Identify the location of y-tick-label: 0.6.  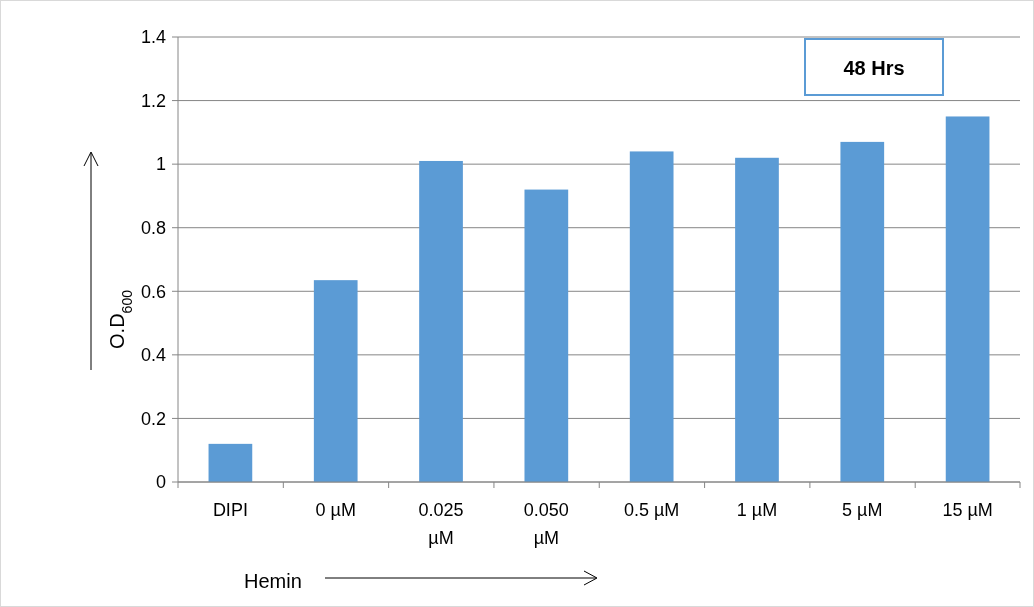
(153, 291).